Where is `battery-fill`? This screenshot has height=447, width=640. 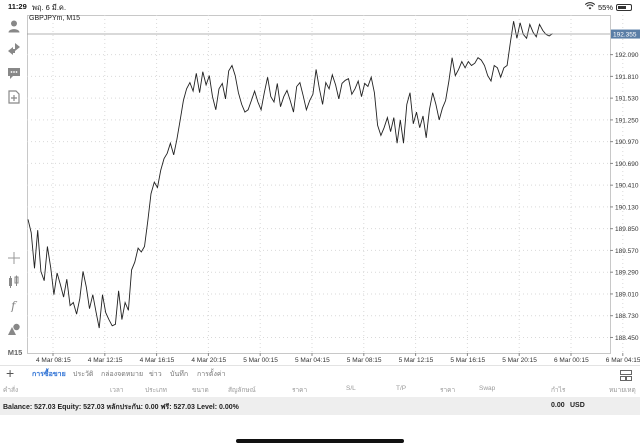 battery-fill is located at coordinates (622, 7).